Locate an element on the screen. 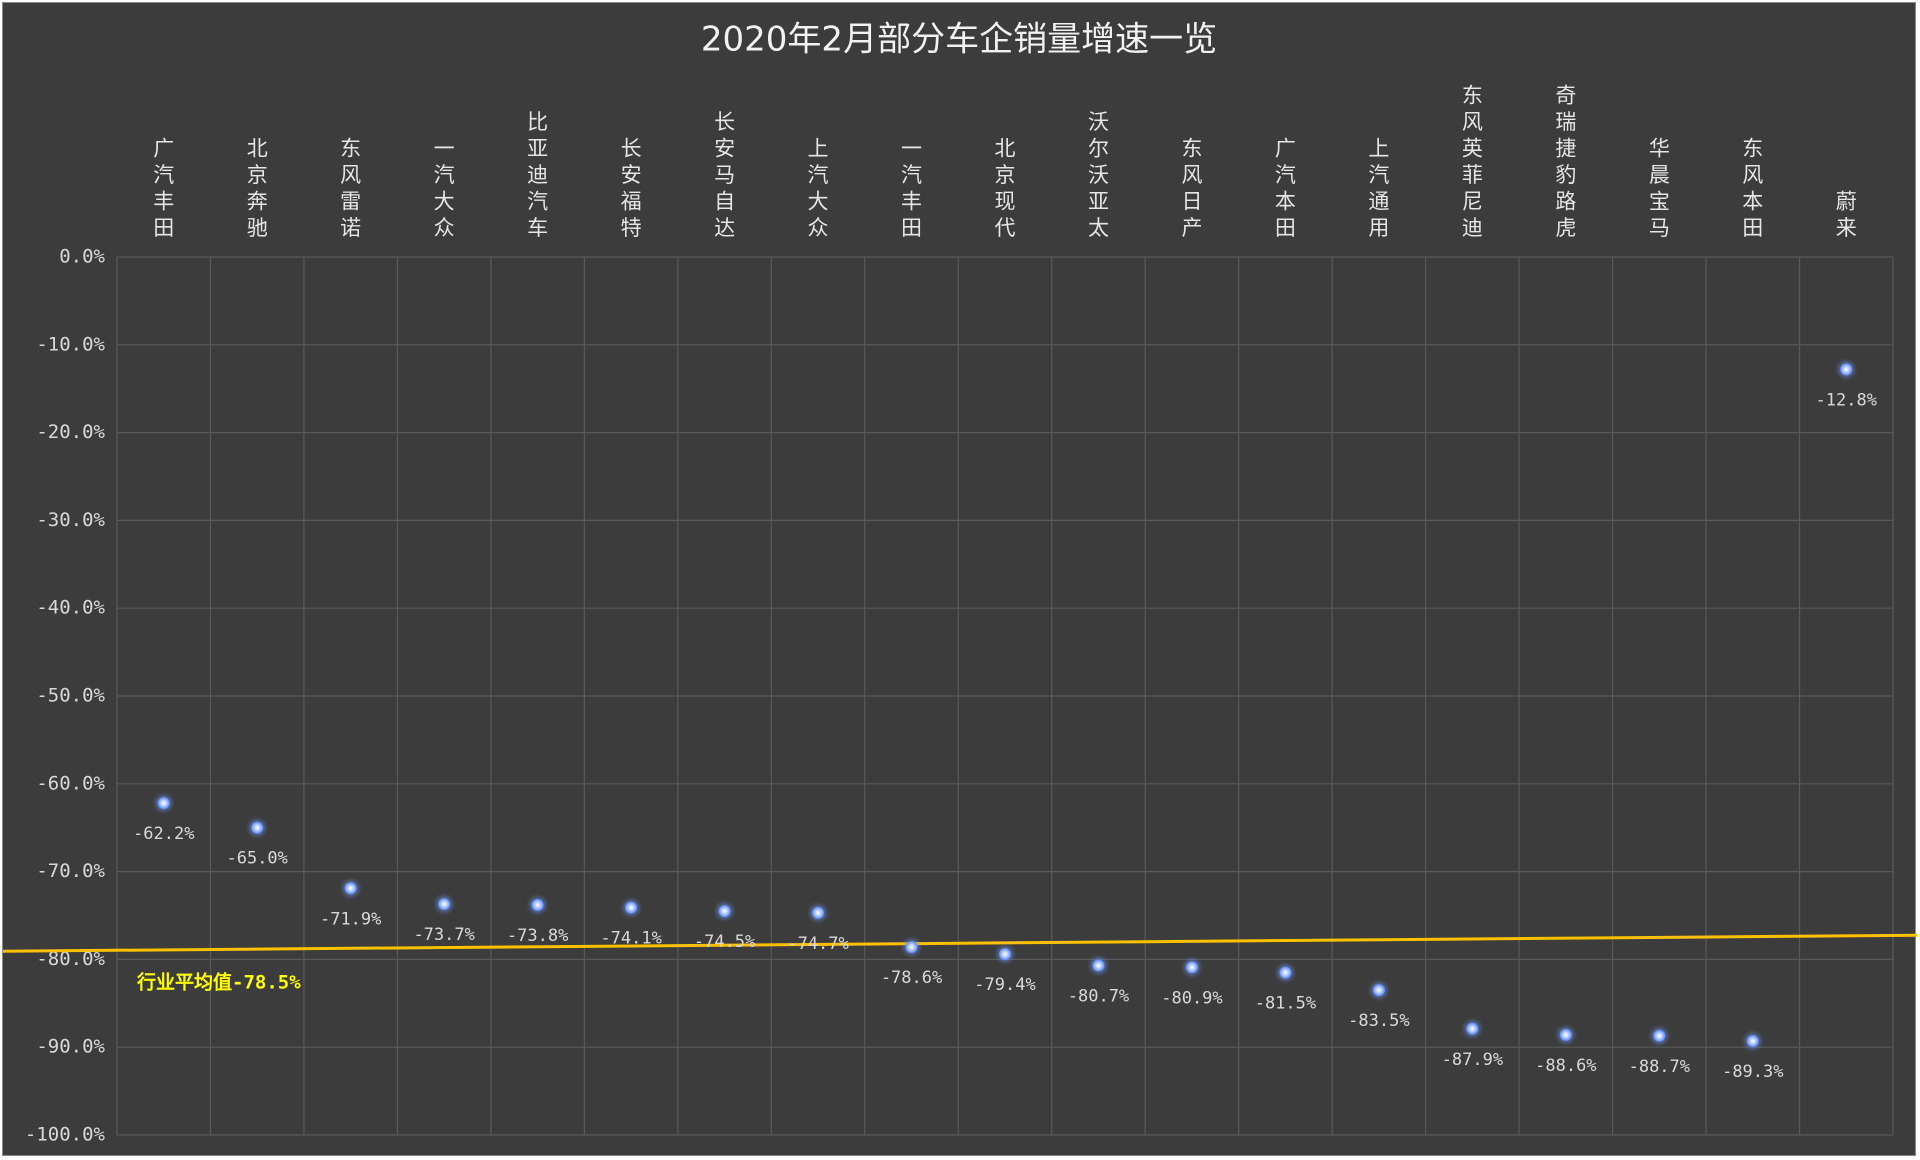  y-tick-label: -50.0% is located at coordinates (70, 696).